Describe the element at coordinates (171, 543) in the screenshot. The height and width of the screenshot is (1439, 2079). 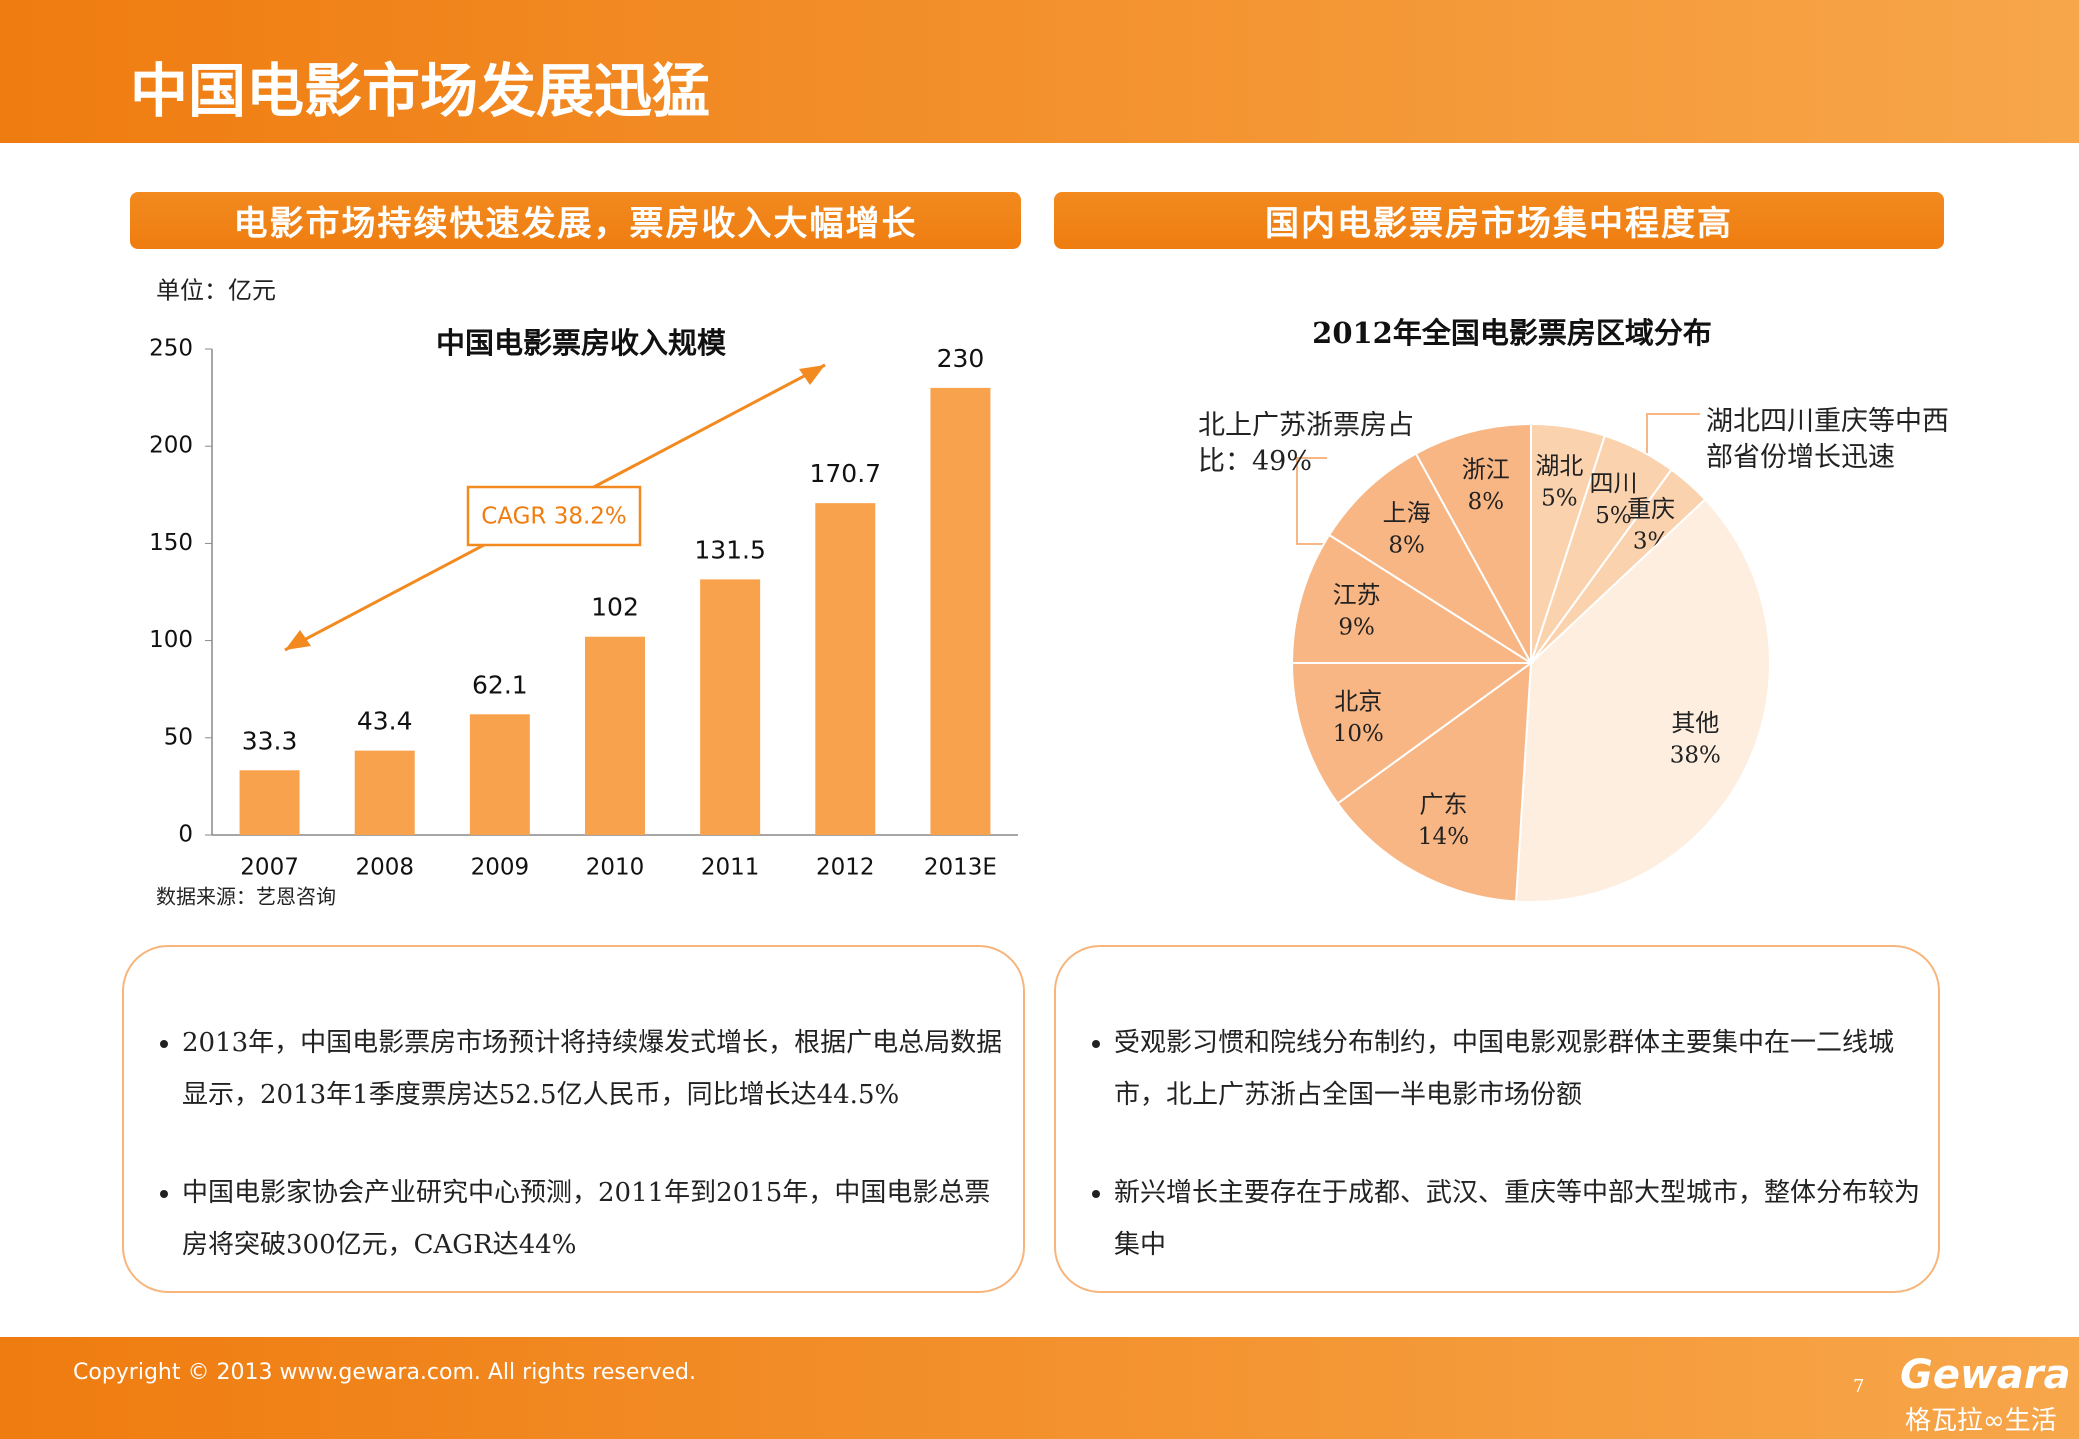
I see `y-tick-label: 150` at that location.